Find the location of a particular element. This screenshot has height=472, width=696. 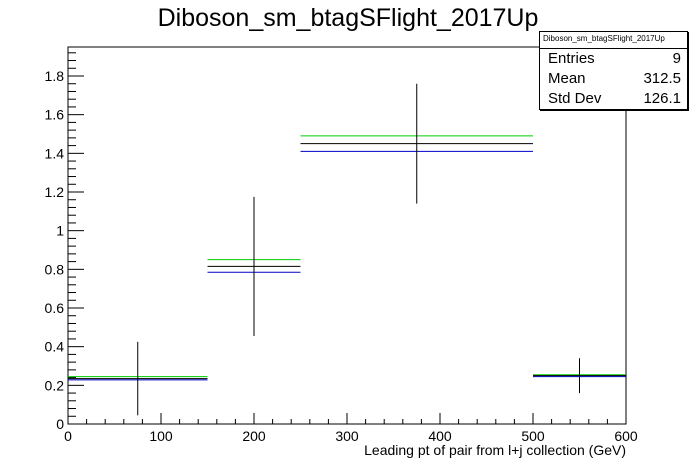

y-tick-label: 0.6 is located at coordinates (55, 308).